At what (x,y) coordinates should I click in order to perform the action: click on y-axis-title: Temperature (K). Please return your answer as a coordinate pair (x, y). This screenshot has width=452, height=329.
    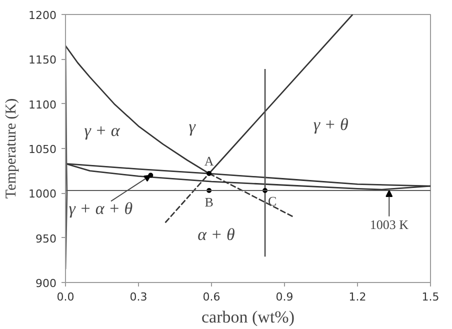
    Looking at the image, I should click on (12, 148).